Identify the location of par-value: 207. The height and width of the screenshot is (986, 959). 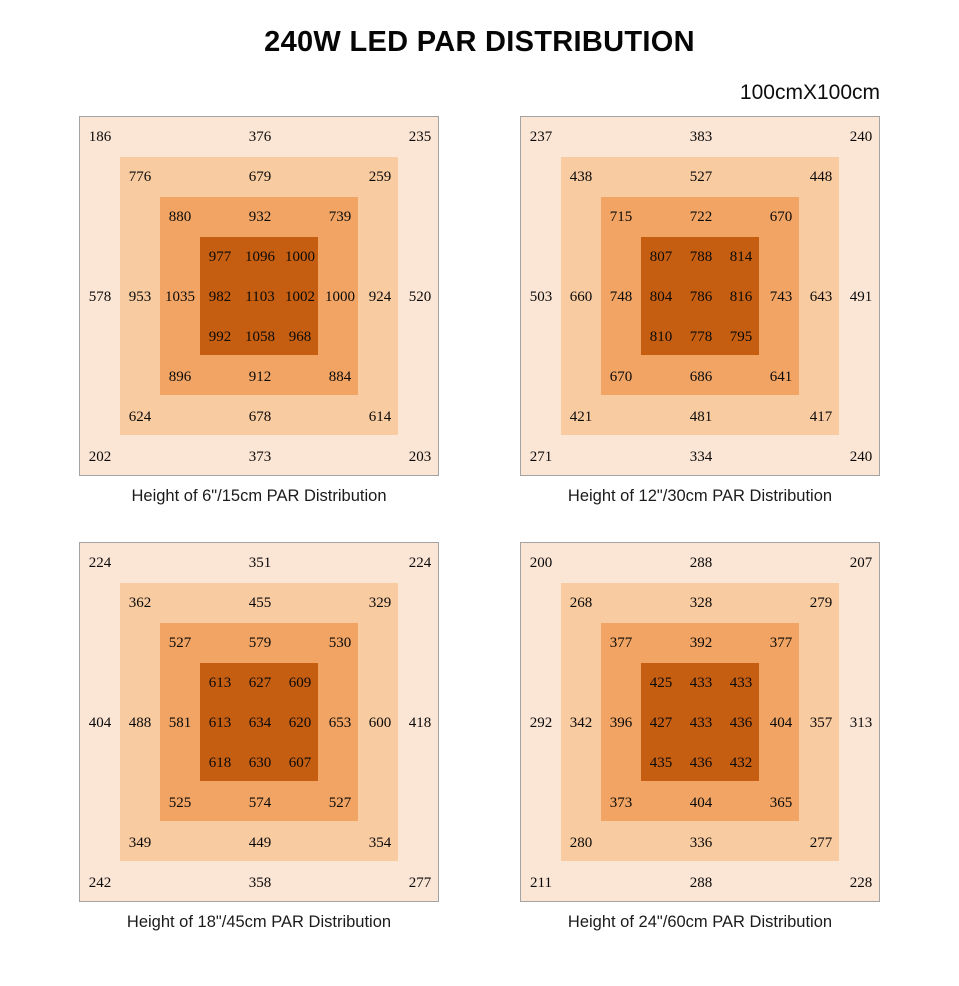
(861, 562).